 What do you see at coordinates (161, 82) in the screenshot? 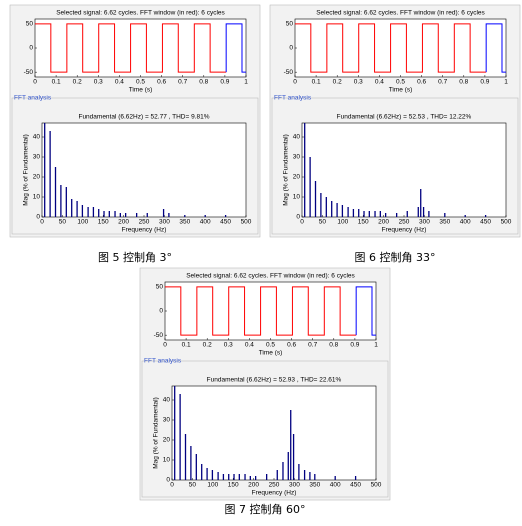
I see `x-tick-label: 0.6` at bounding box center [161, 82].